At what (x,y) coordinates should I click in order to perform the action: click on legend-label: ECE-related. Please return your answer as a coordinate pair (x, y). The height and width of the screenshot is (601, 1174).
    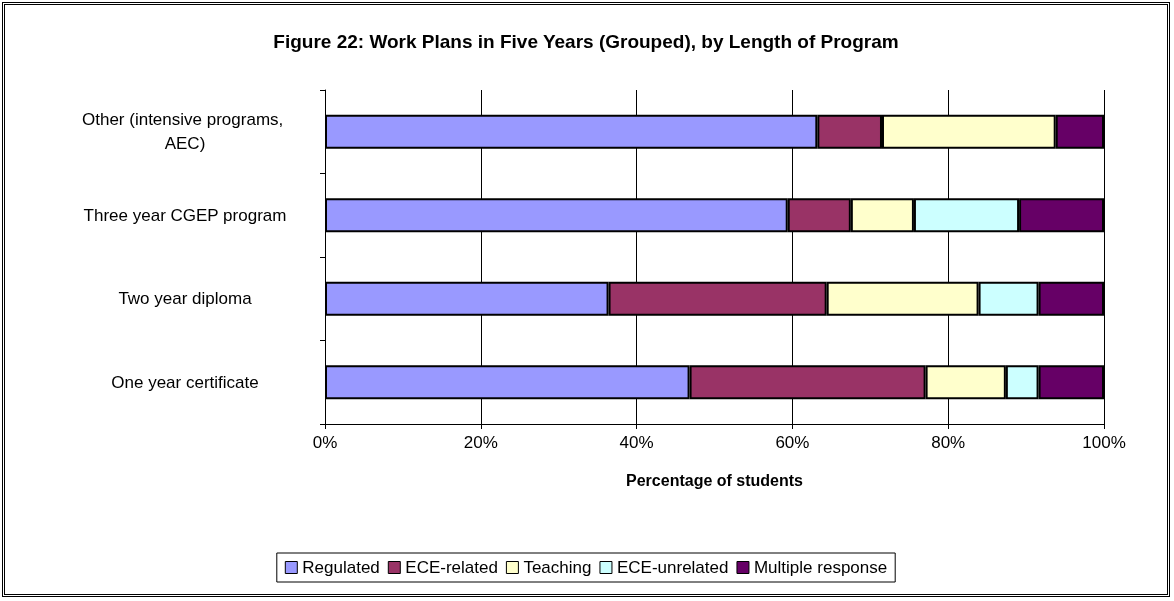
    Looking at the image, I should click on (451, 567).